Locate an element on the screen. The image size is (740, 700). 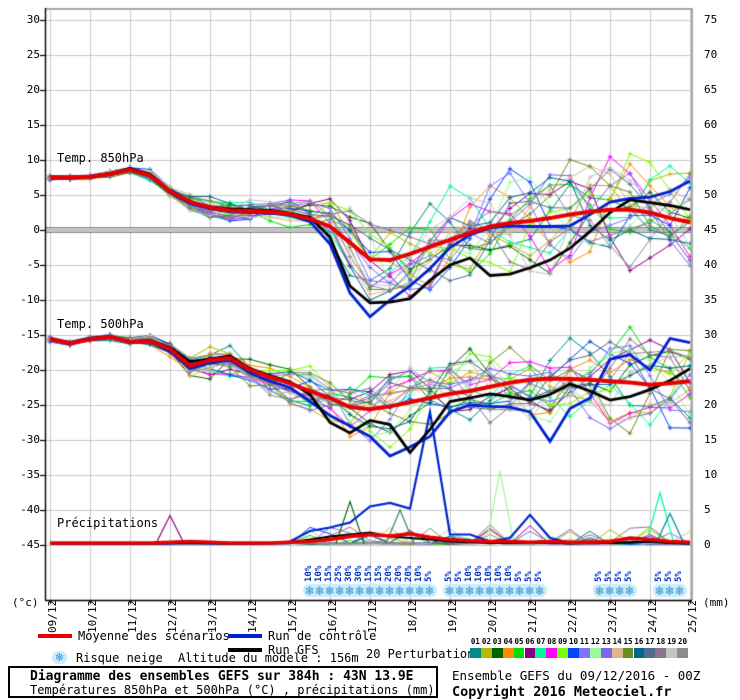
right-axis-tick: 10 is located at coordinates (711, 474).